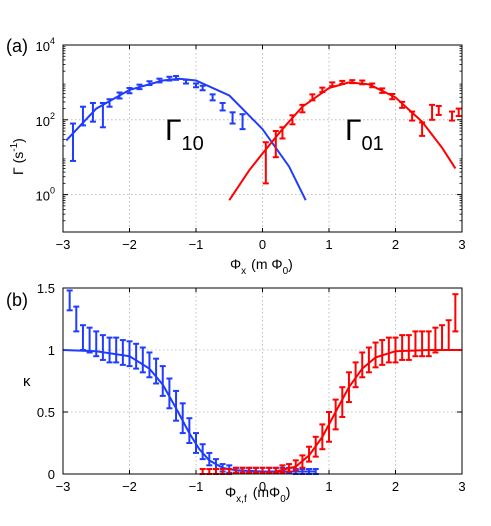 Image resolution: width=491 pixels, height=526 pixels. What do you see at coordinates (342, 141) in the screenshot?
I see `fit-curve-red` at bounding box center [342, 141].